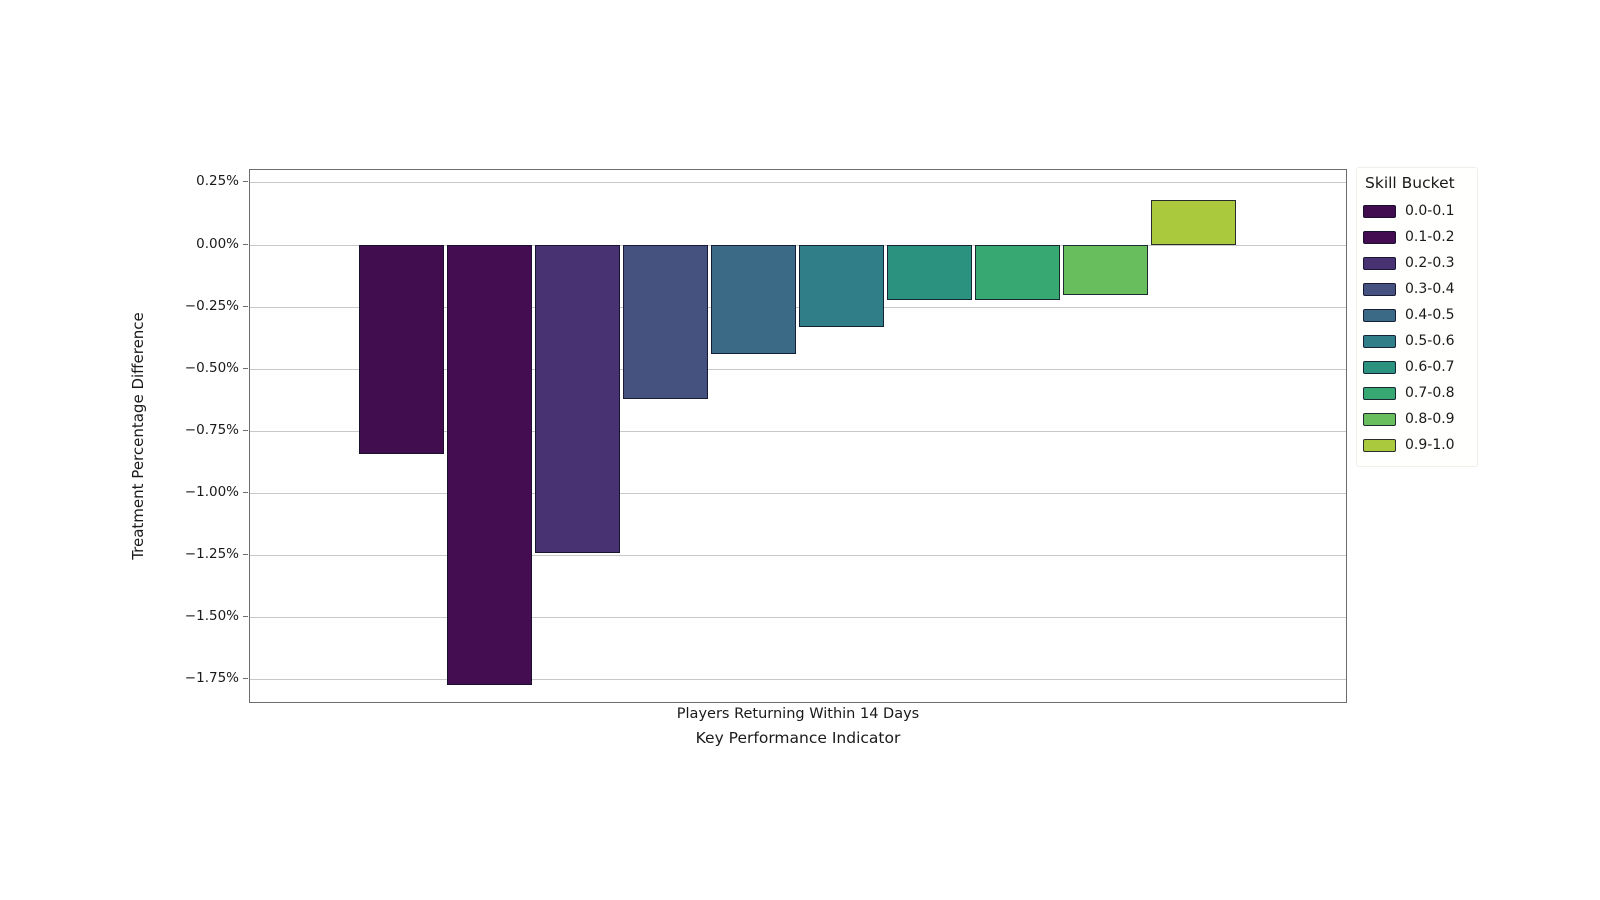 The width and height of the screenshot is (1600, 900). What do you see at coordinates (211, 678) in the screenshot?
I see `y-tick-label: −1.75%` at bounding box center [211, 678].